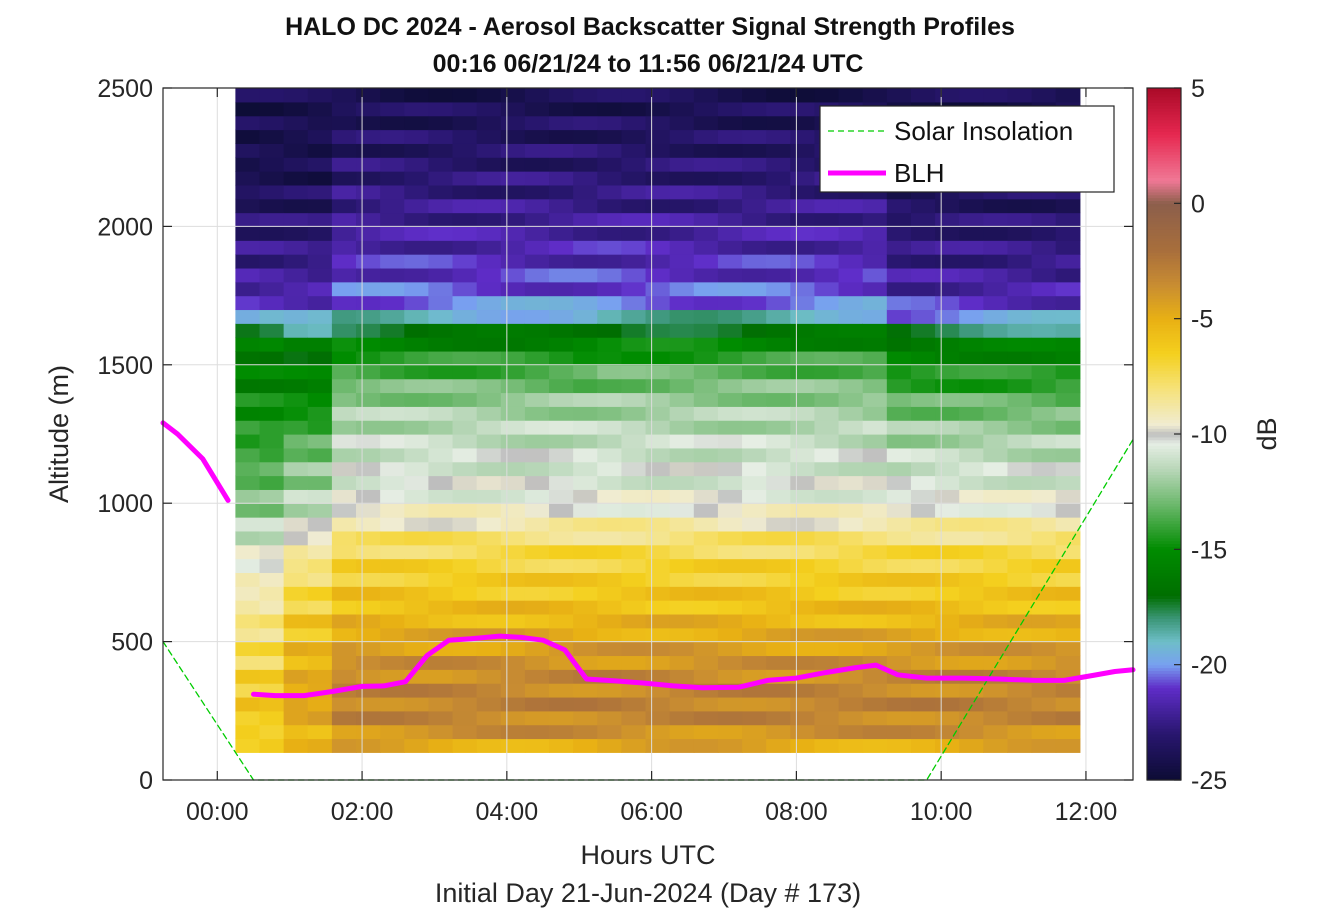 This screenshot has height=911, width=1343. Describe the element at coordinates (59, 434) in the screenshot. I see `y-axis-label: Altitude (m)` at that location.